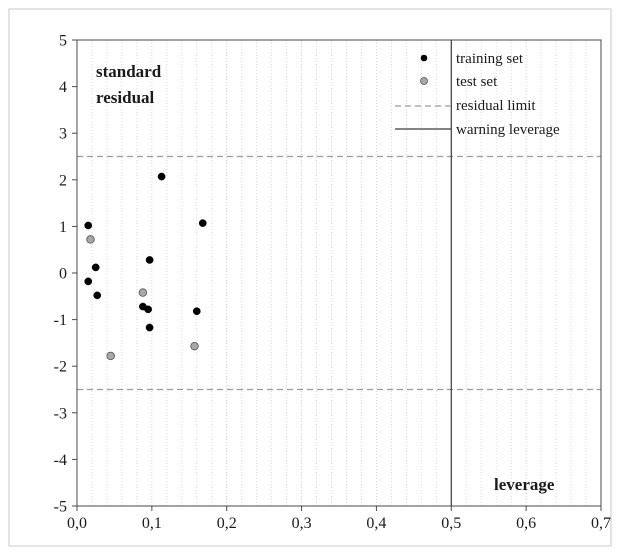 The width and height of the screenshot is (620, 555). I want to click on y-axis-title-line-2: residual, so click(125, 97).